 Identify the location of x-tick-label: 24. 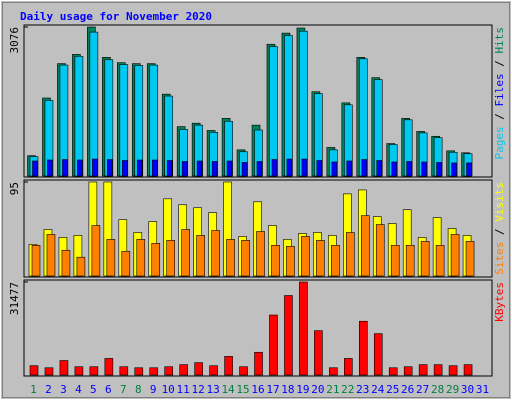
(378, 389).